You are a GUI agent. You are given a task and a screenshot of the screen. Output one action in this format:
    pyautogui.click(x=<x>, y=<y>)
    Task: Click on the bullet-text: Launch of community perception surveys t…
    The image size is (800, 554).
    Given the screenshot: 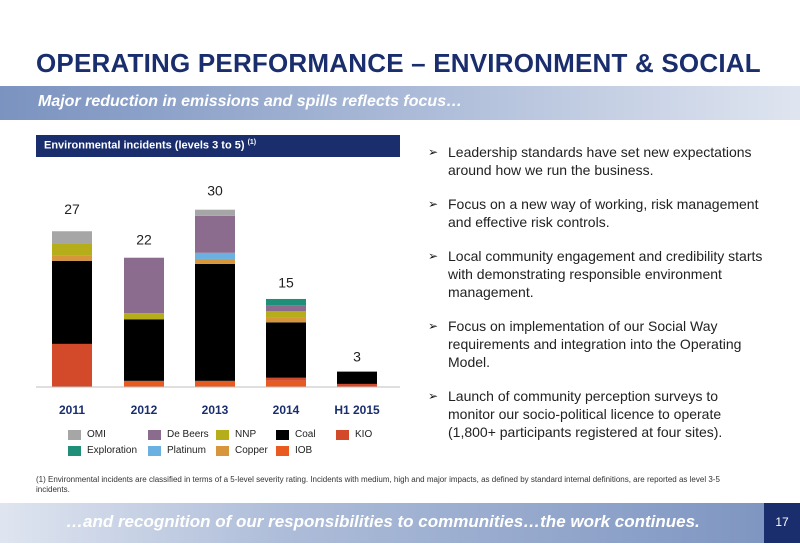 What is the action you would take?
    pyautogui.click(x=585, y=414)
    